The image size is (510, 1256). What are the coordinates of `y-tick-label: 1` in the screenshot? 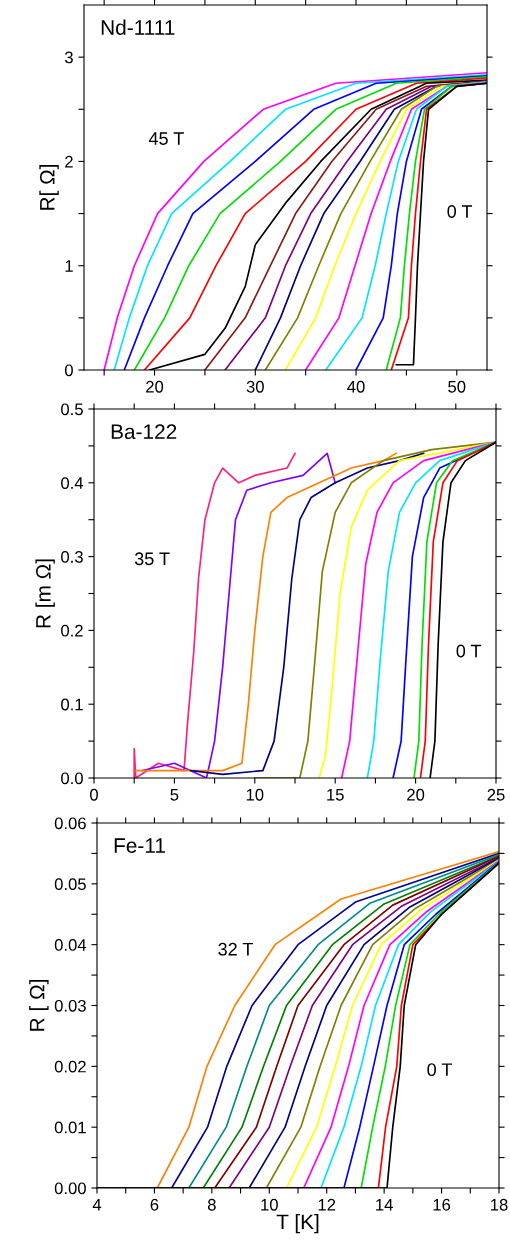 It's located at (69, 266).